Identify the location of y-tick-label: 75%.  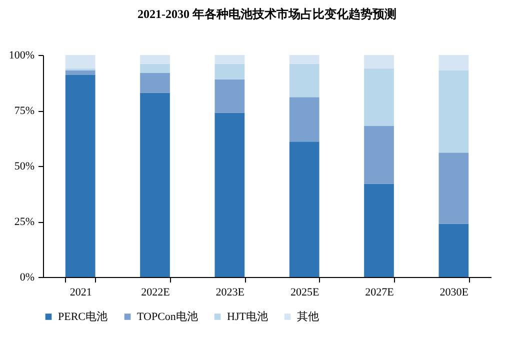
(24, 111).